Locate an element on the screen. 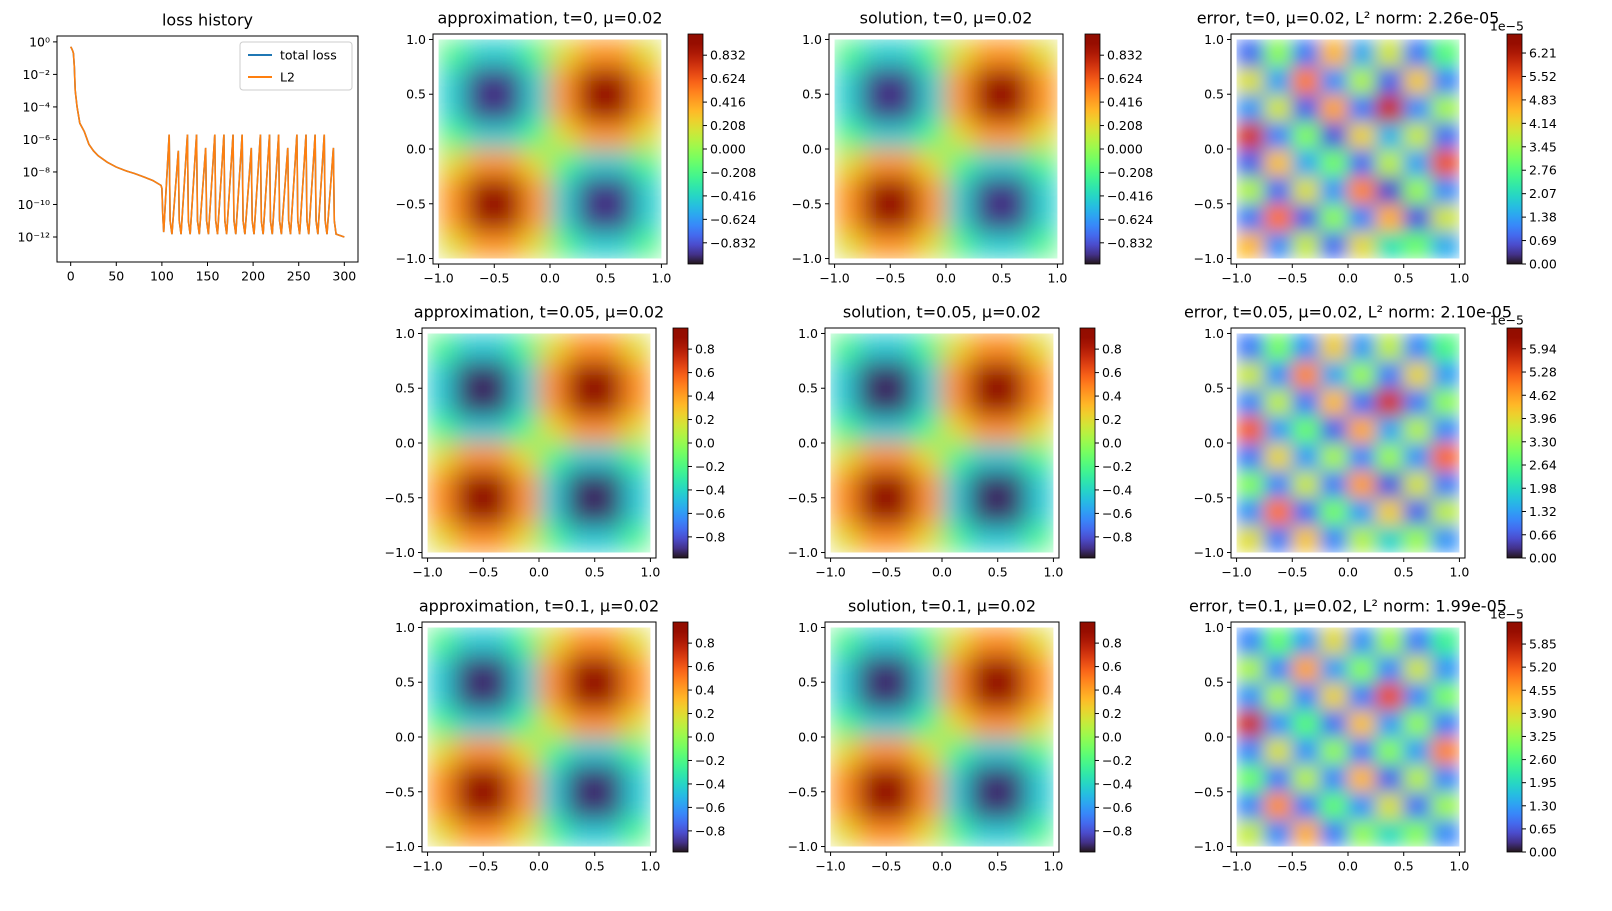  colorbar-tick-label: 2.07 is located at coordinates (1543, 193).